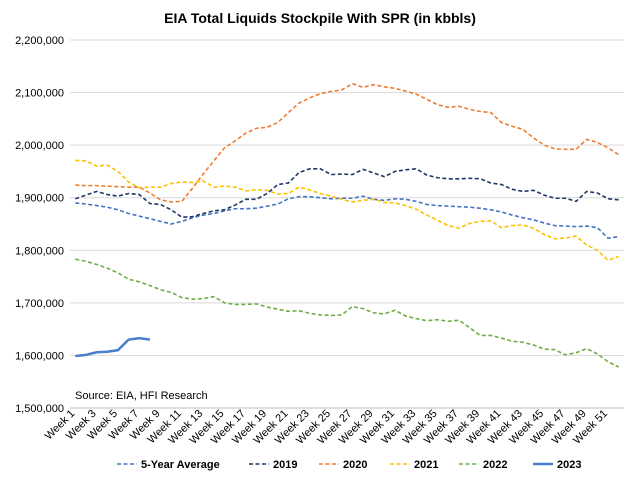 This screenshot has height=489, width=640. What do you see at coordinates (285, 465) in the screenshot?
I see `legend-label: 2019` at bounding box center [285, 465].